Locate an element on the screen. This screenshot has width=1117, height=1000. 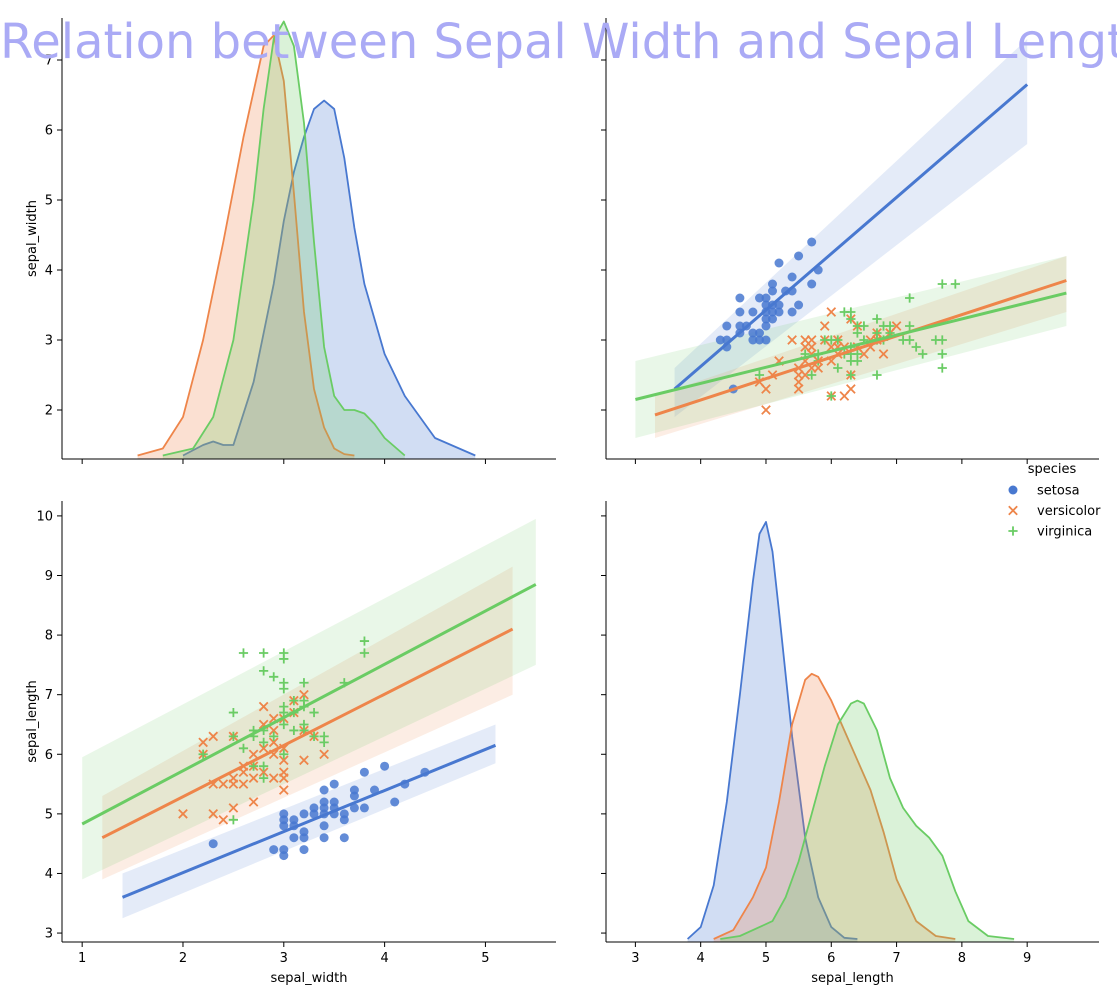
x-tick-label: 9 is located at coordinates (1027, 958).